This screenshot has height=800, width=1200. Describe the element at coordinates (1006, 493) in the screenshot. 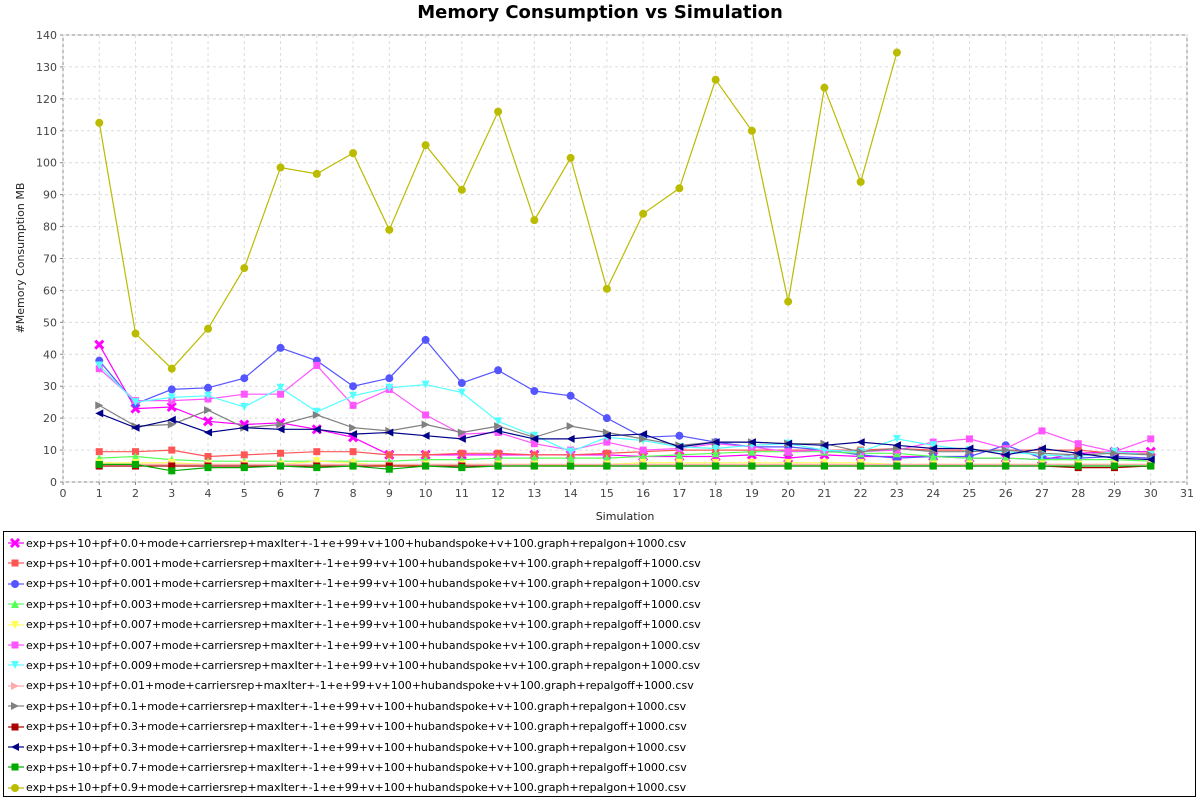

I see `x-tick-label: 26` at that location.